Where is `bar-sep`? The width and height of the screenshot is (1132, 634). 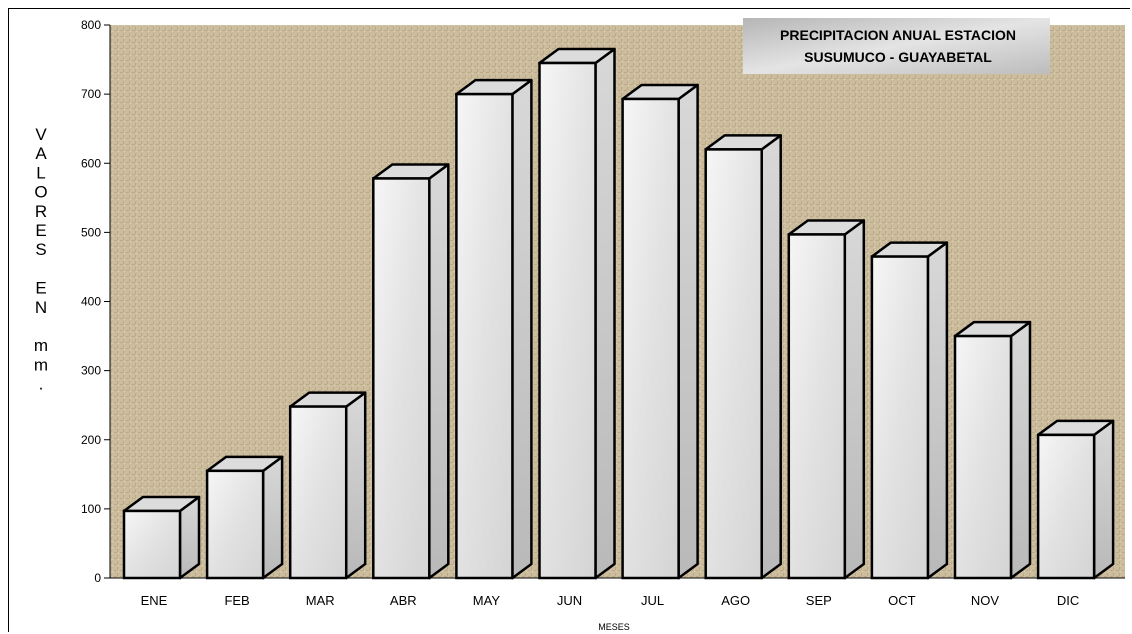
bar-sep is located at coordinates (826, 399).